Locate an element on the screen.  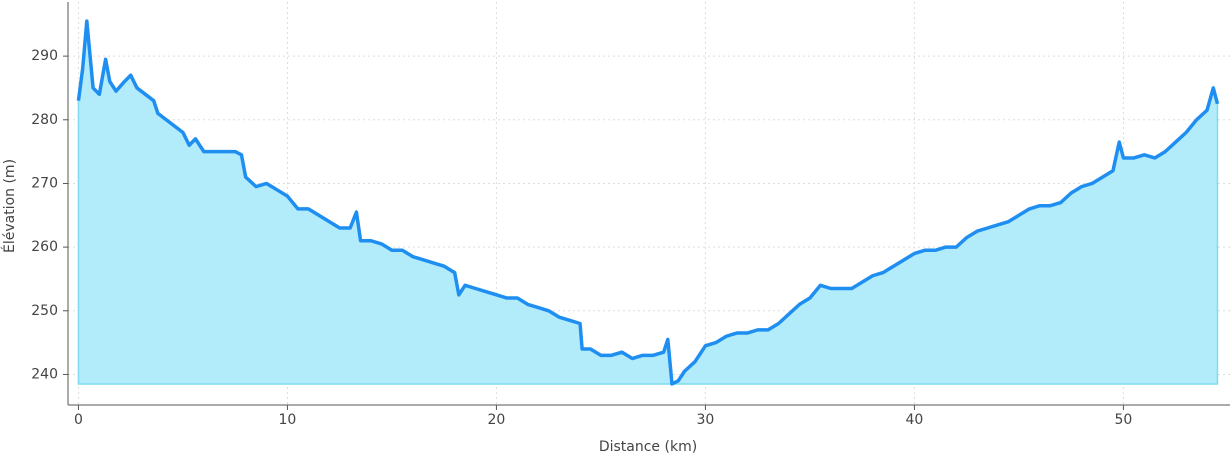
x-tick-label: 0 is located at coordinates (78, 420).